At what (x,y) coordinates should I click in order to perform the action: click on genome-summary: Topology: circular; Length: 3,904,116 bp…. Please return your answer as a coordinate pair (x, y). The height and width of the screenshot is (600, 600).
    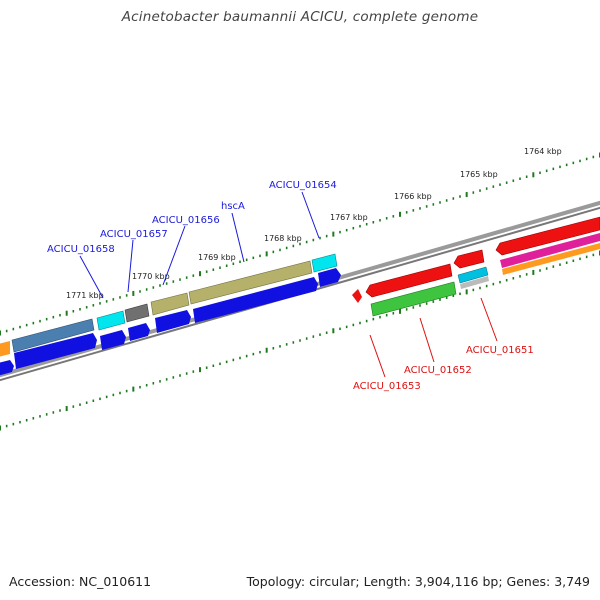
    Looking at the image, I should click on (418, 581).